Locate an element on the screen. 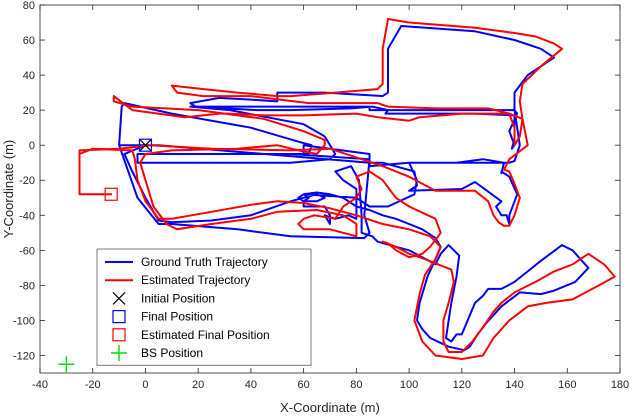  legend-label: Initial Position is located at coordinates (178, 298).